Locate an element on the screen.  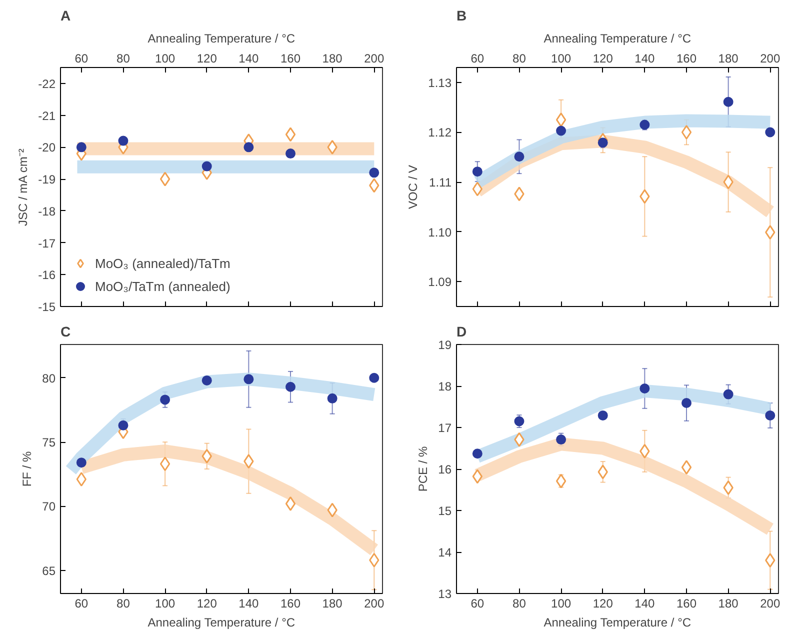
y-tick-label: 75 is located at coordinates (49, 443).